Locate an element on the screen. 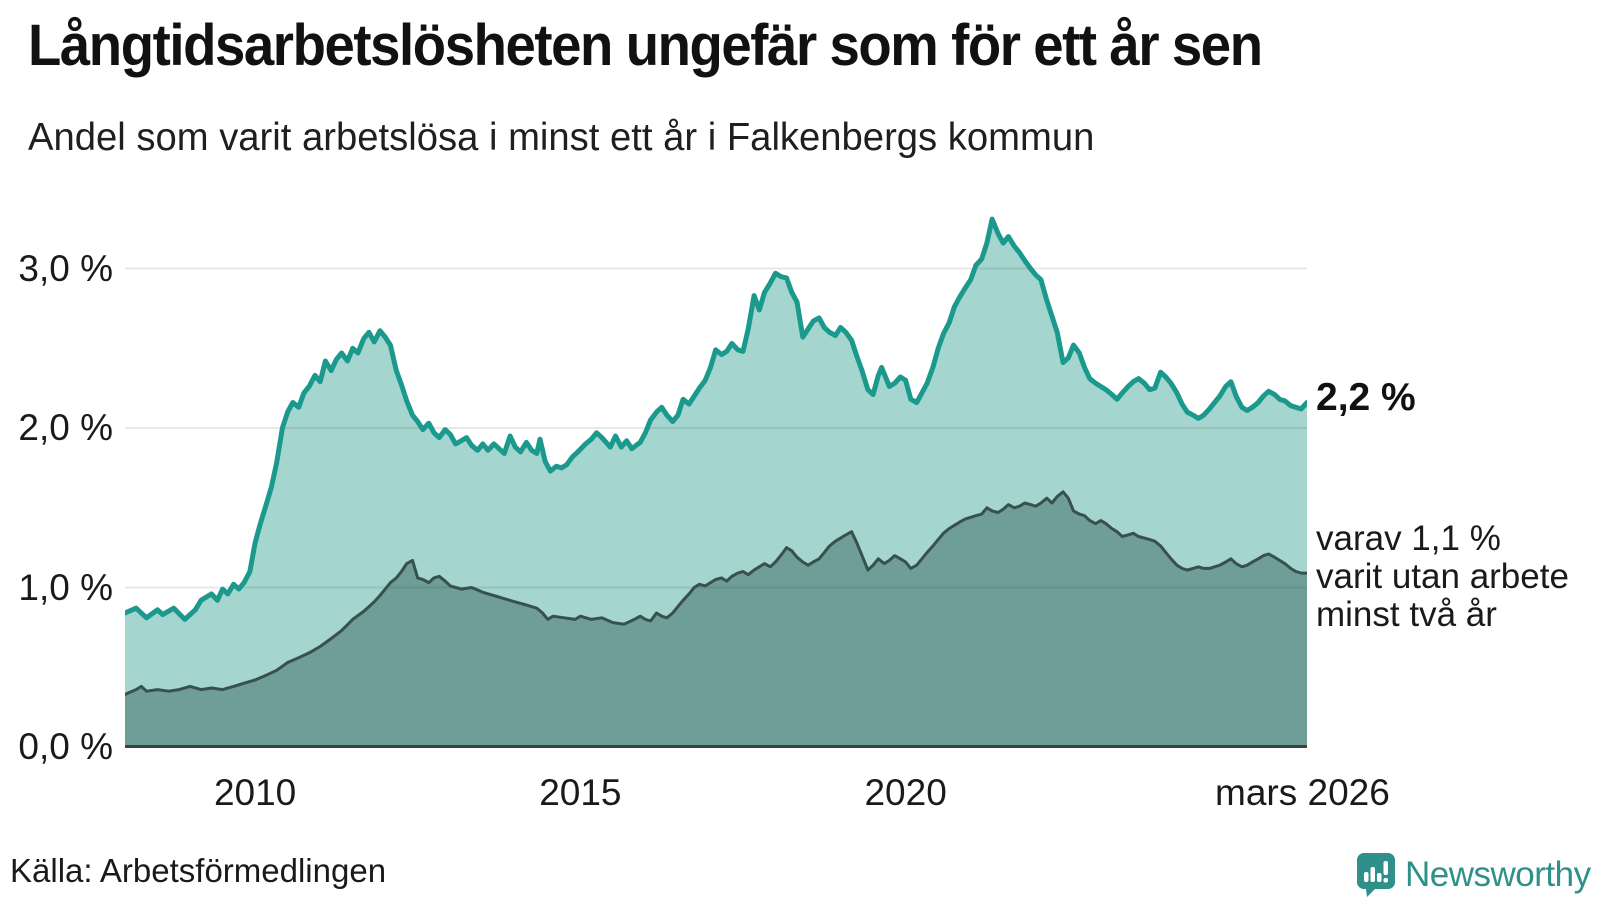 This screenshot has width=1600, height=900. series2-annotation-line: minst två år is located at coordinates (1406, 614).